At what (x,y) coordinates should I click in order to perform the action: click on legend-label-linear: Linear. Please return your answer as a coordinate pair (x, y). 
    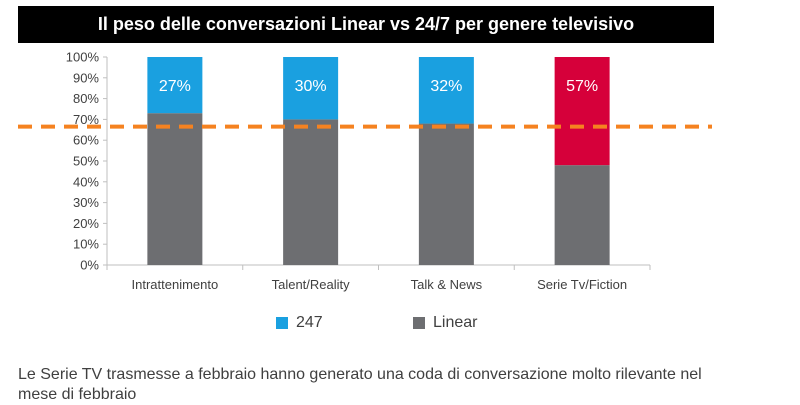
    Looking at the image, I should click on (455, 322).